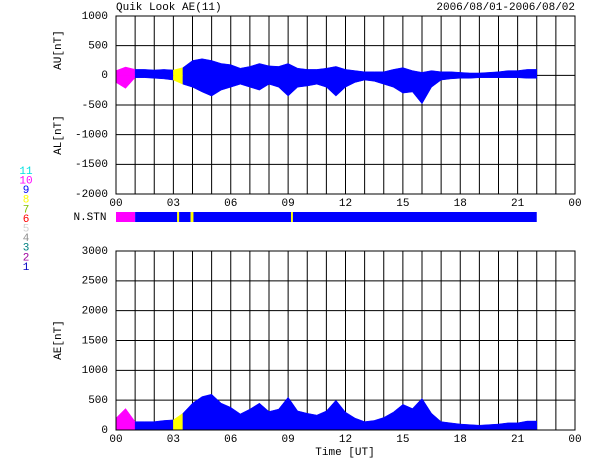  What do you see at coordinates (59, 340) in the screenshot?
I see `y-axis-label: AE[nT]` at bounding box center [59, 340].